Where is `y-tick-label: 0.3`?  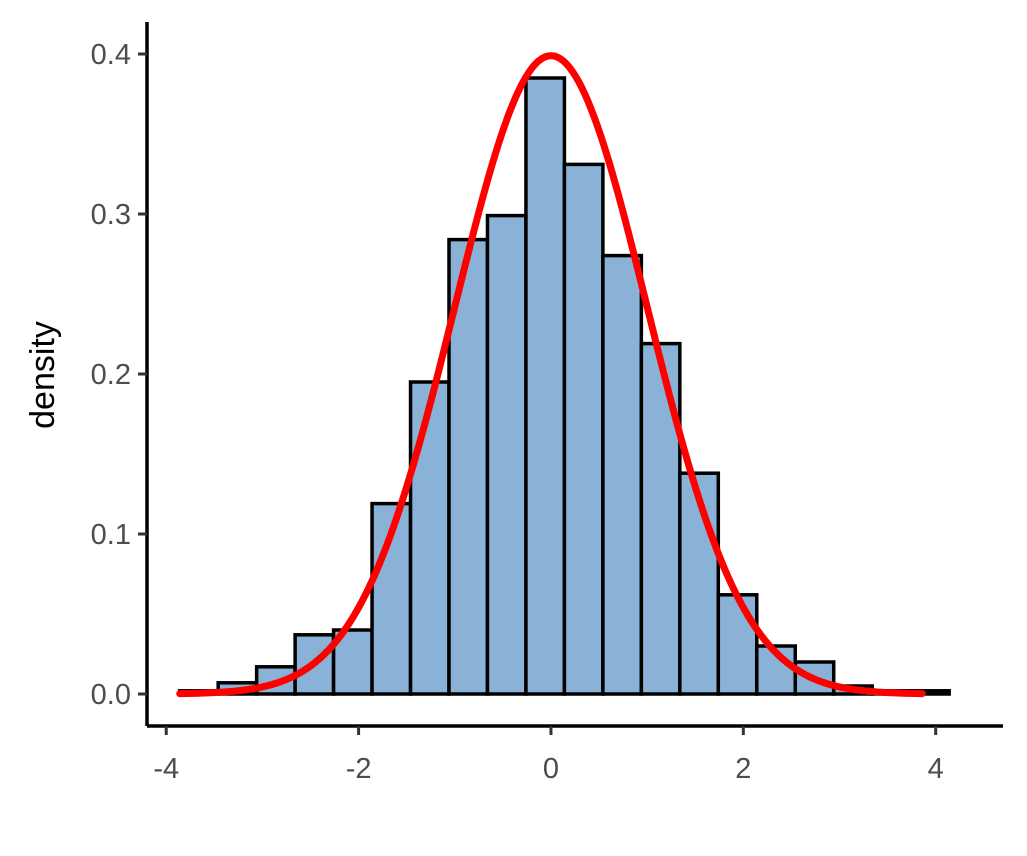 y-tick-label: 0.3 is located at coordinates (111, 215).